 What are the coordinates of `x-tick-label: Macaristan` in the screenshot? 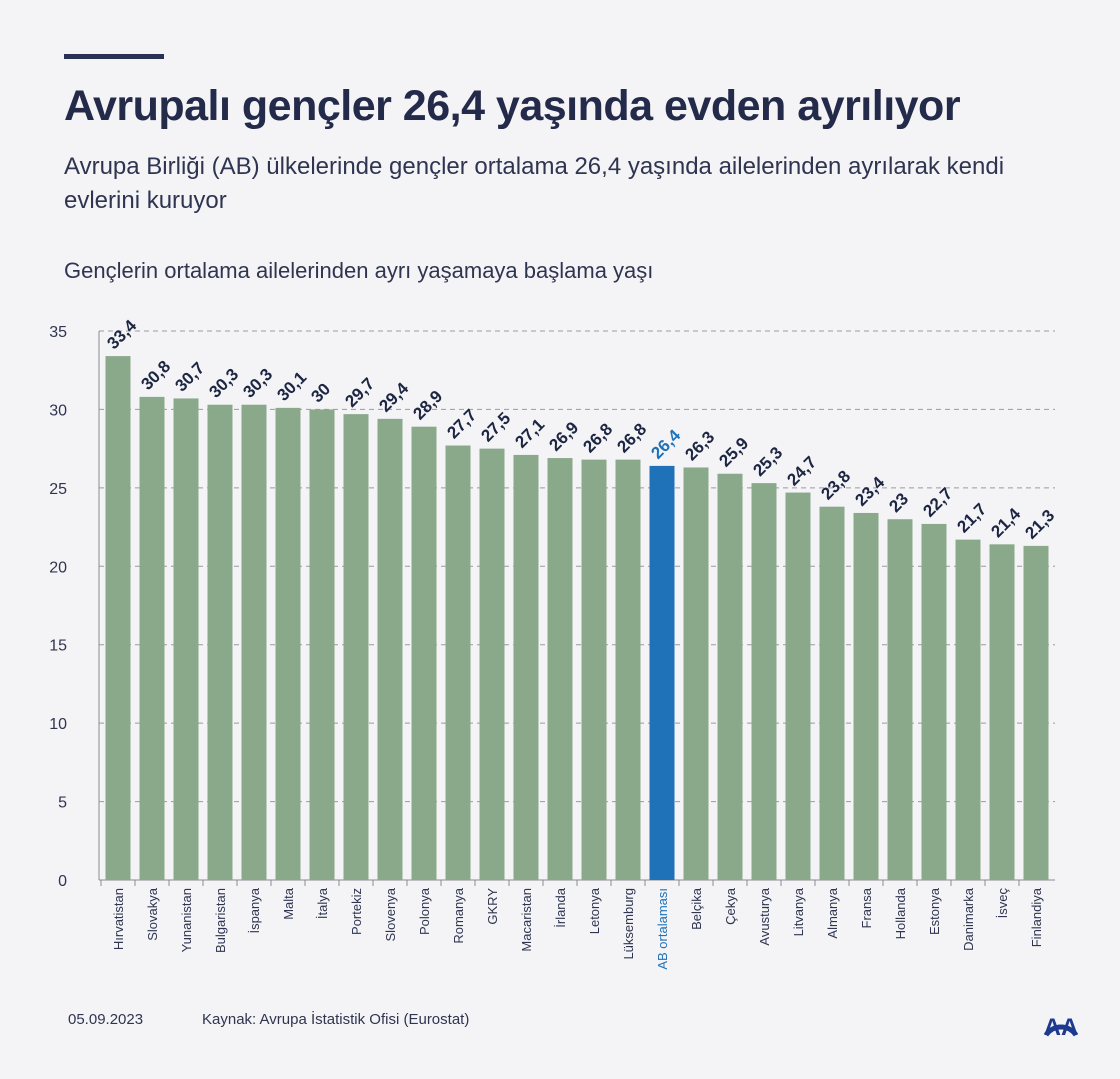 It's located at (526, 920).